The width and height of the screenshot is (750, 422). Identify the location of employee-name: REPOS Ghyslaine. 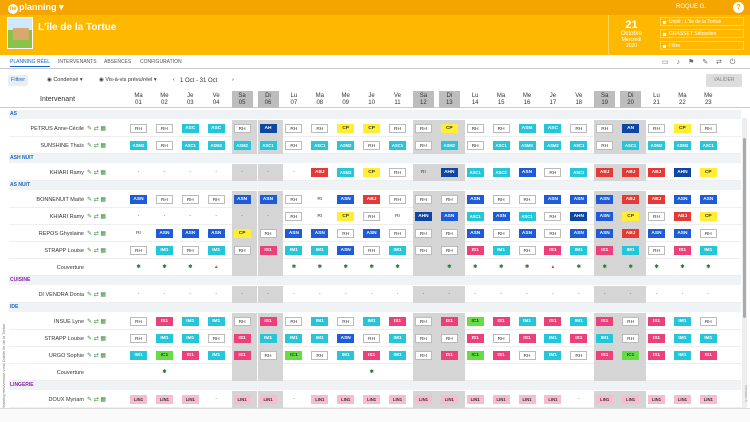
(61, 234).